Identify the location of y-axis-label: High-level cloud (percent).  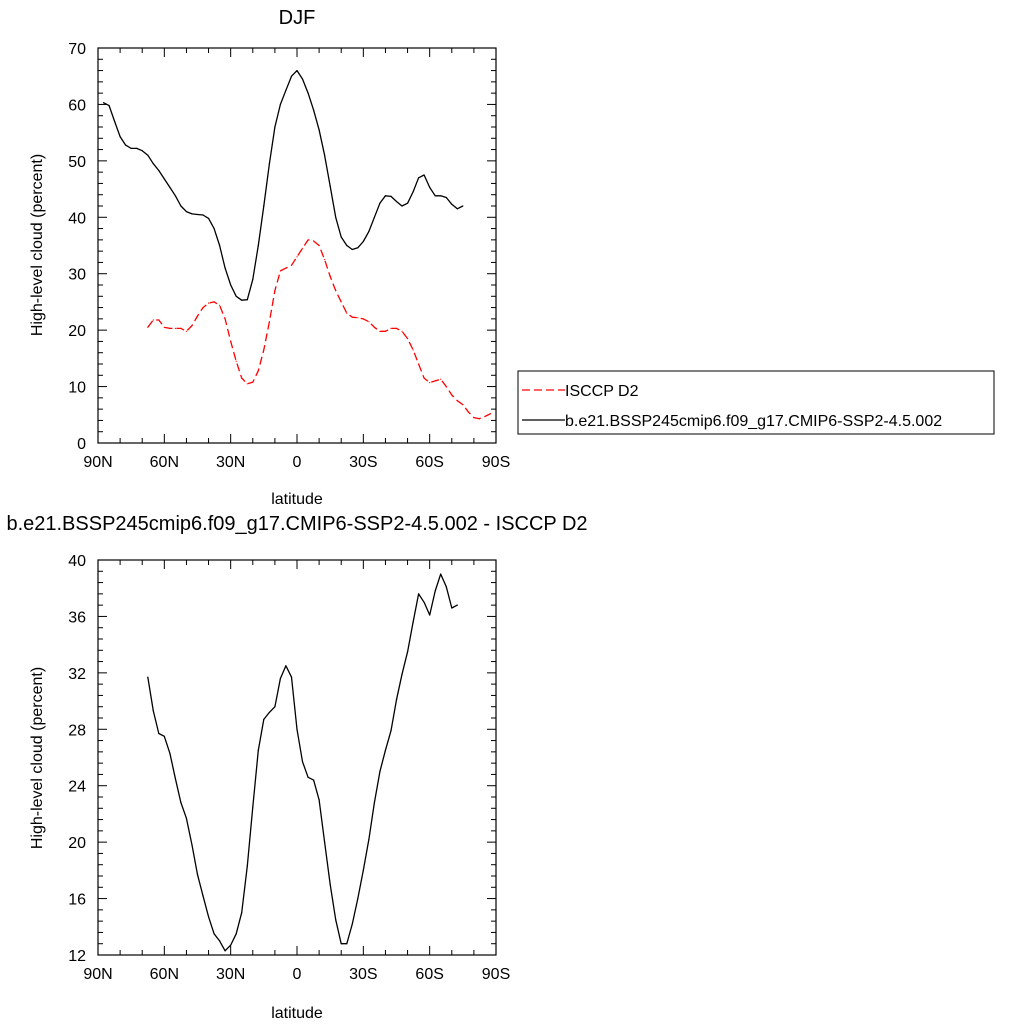
(37, 758).